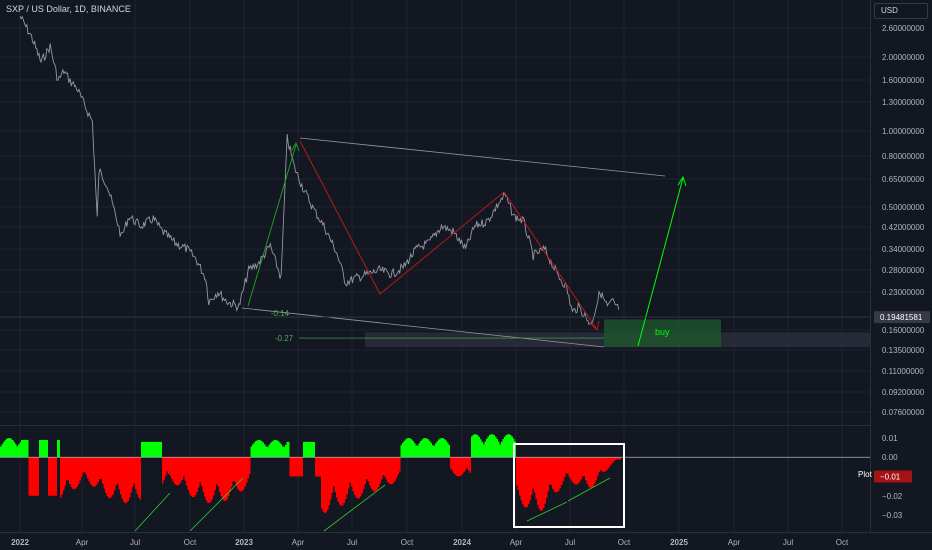  I want to click on price-tick-label: 0.07600000, so click(903, 412).